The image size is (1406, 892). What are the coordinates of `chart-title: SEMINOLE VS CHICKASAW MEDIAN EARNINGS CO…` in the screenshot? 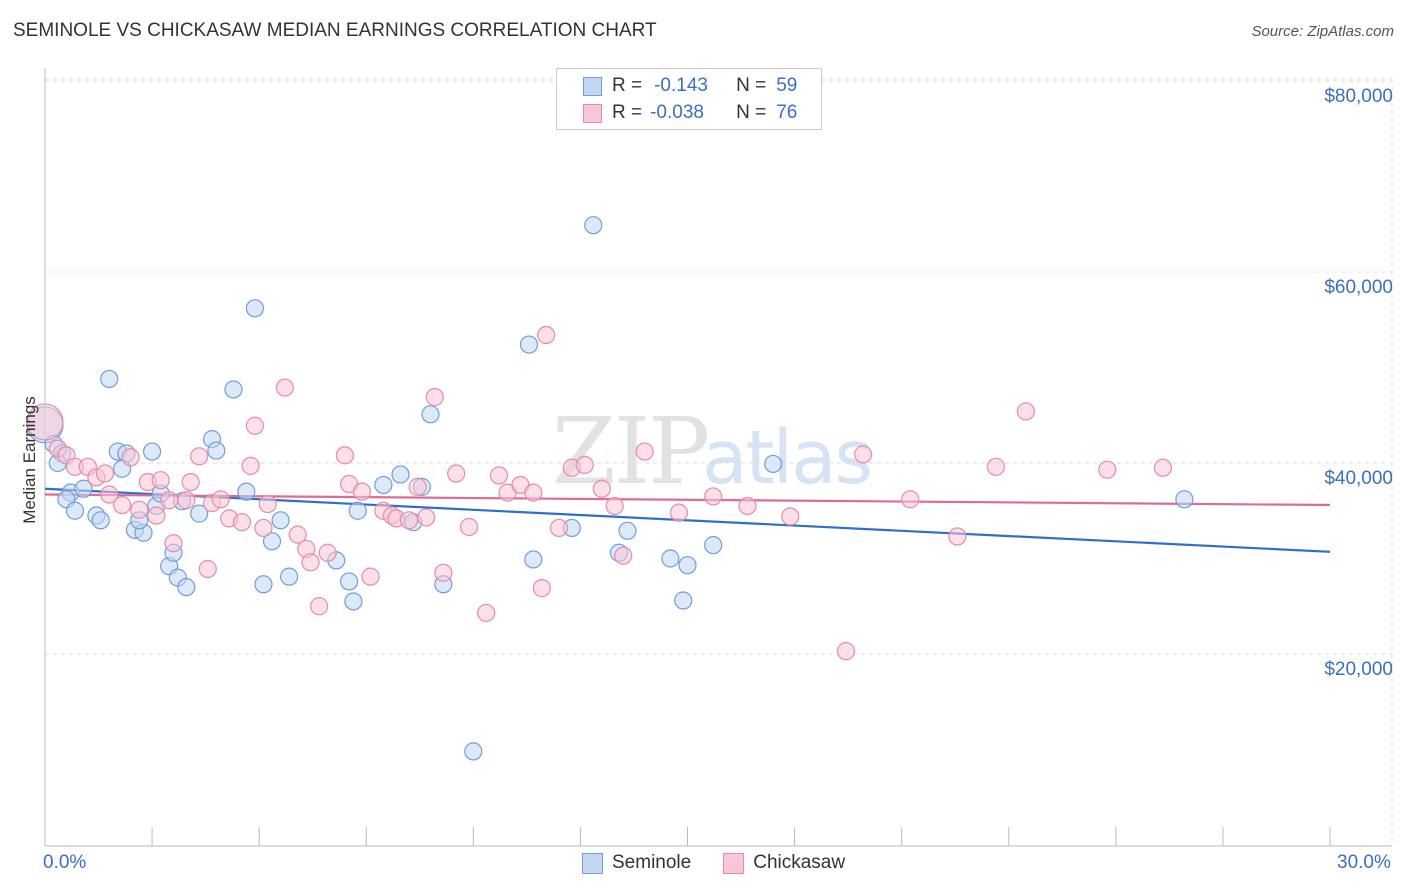 It's located at (335, 30).